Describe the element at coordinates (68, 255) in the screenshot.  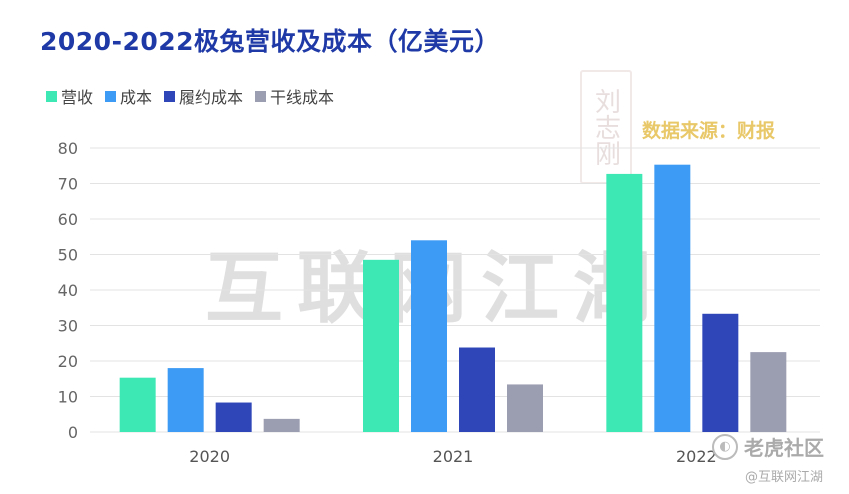
I see `y-tick-label: 50` at that location.